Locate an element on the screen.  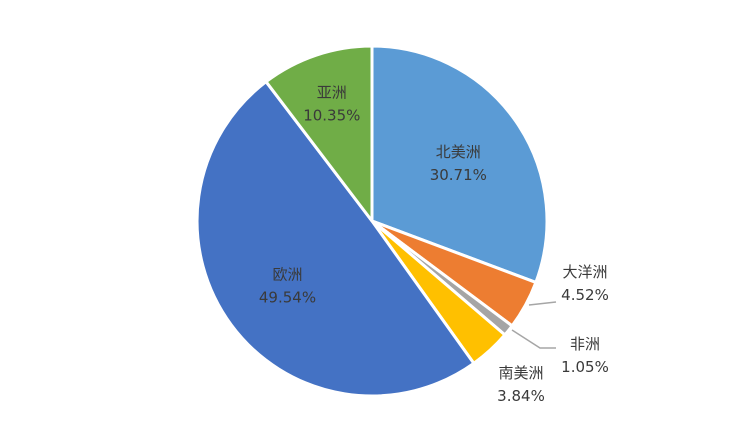
slice-name-south-america: 南美洲 is located at coordinates (520, 373).